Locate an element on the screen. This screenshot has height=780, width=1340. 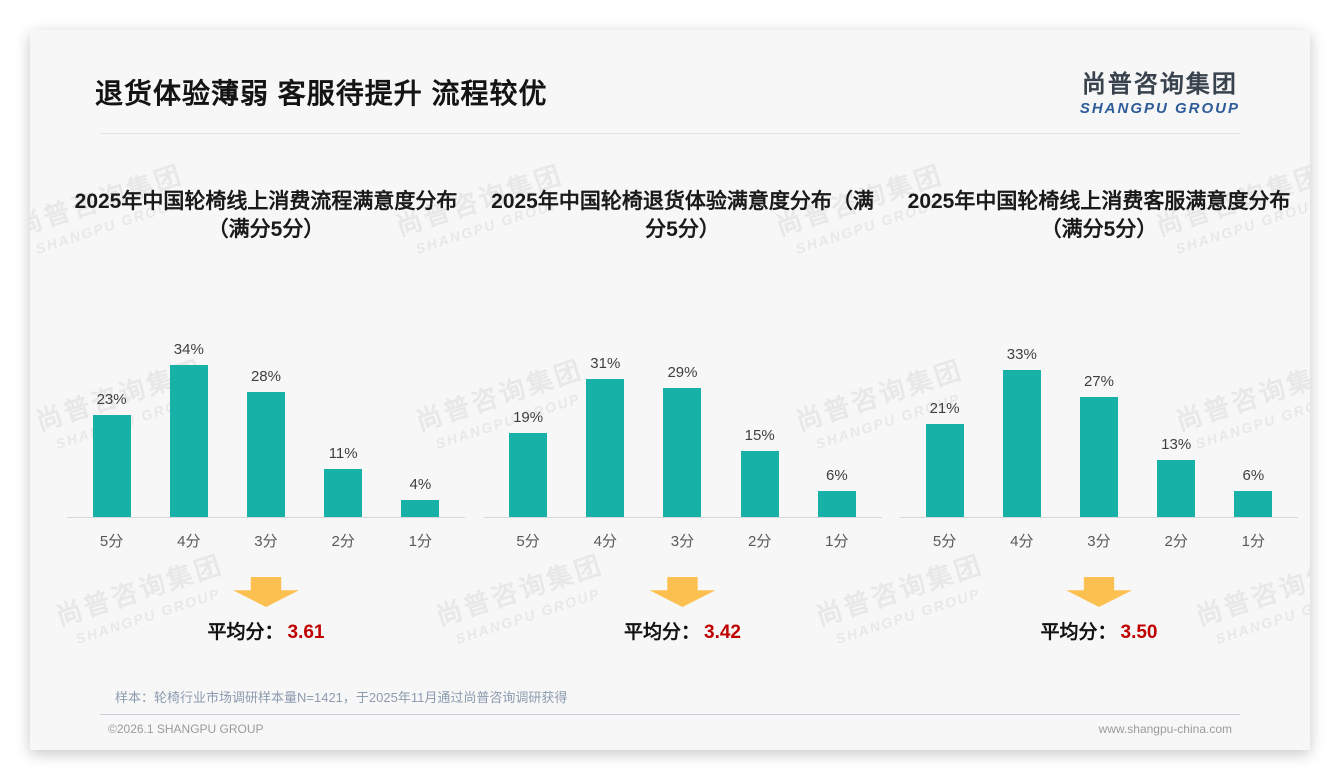
bar-value-label: 29% is located at coordinates (682, 372).